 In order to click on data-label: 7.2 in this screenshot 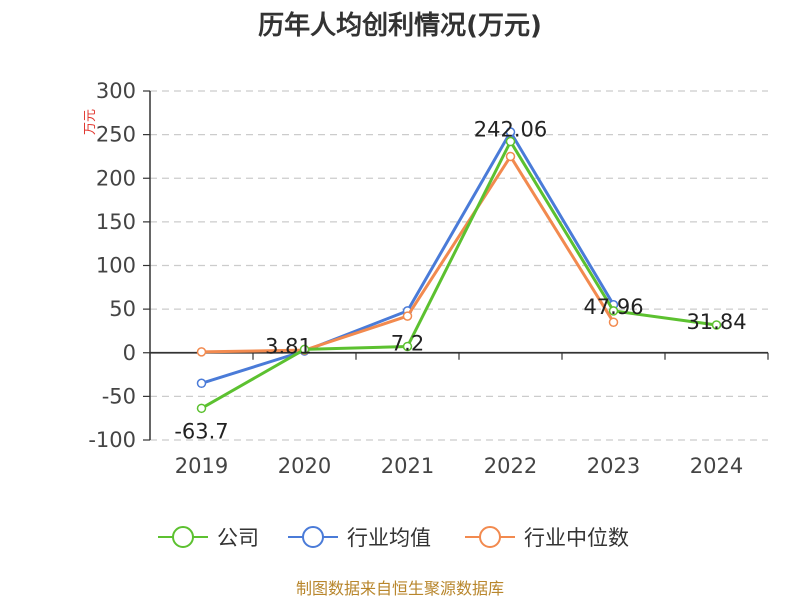, I will do `click(407, 343)`.